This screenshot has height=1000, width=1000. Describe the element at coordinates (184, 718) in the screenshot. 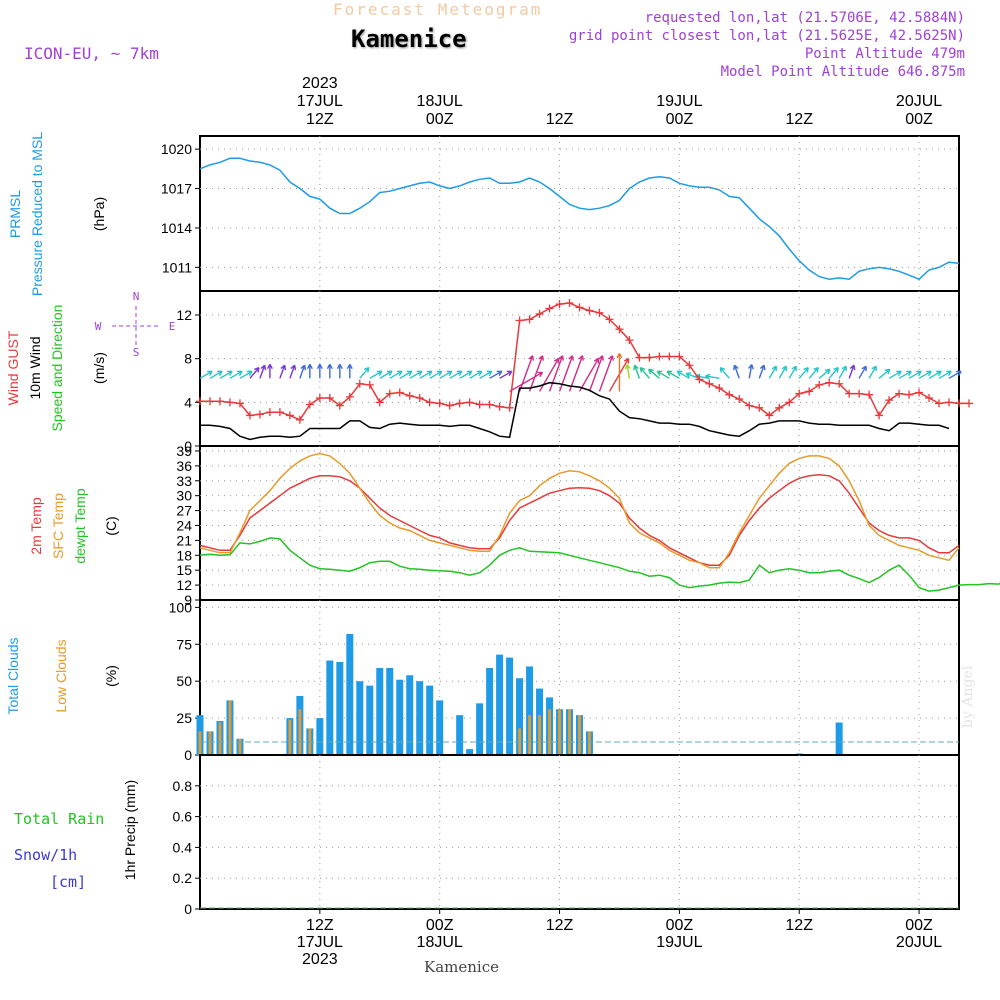

I see `y-tick-label: 25` at that location.